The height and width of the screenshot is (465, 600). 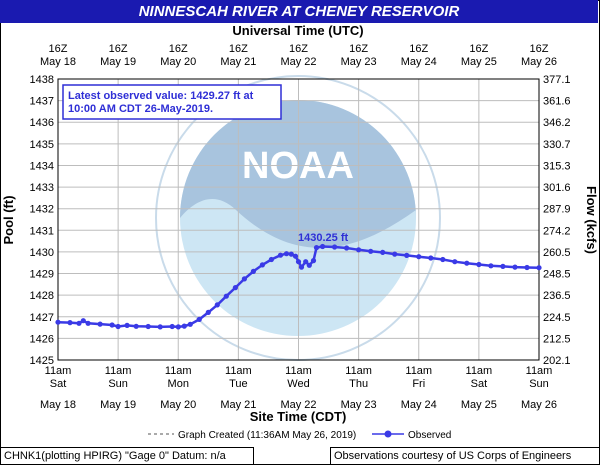 What do you see at coordinates (42, 188) in the screenshot?
I see `y-left-tick-label: 1433` at bounding box center [42, 188].